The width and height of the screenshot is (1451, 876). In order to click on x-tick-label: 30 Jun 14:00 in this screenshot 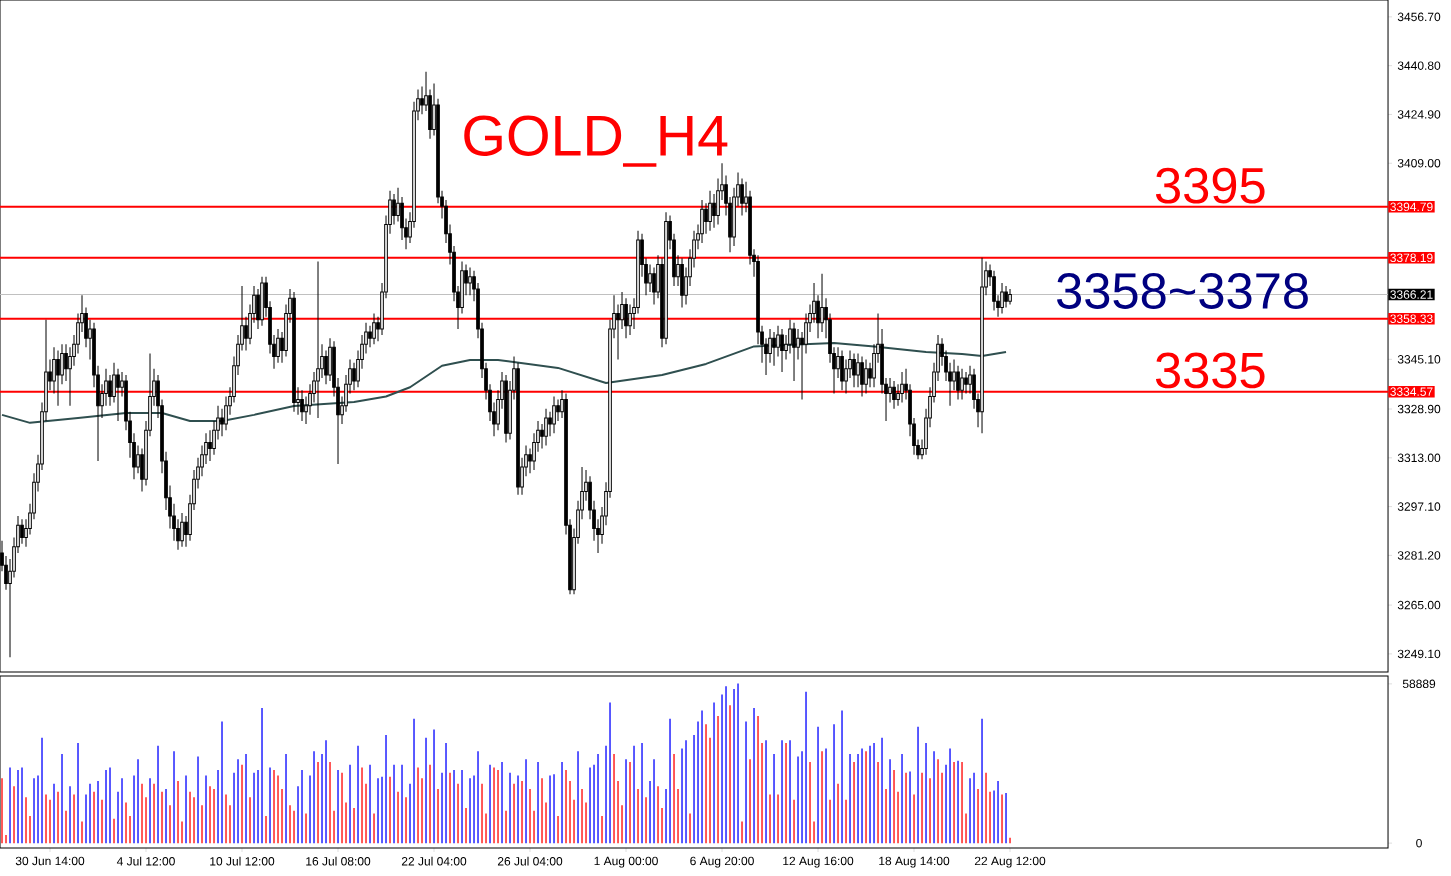, I will do `click(50, 861)`.